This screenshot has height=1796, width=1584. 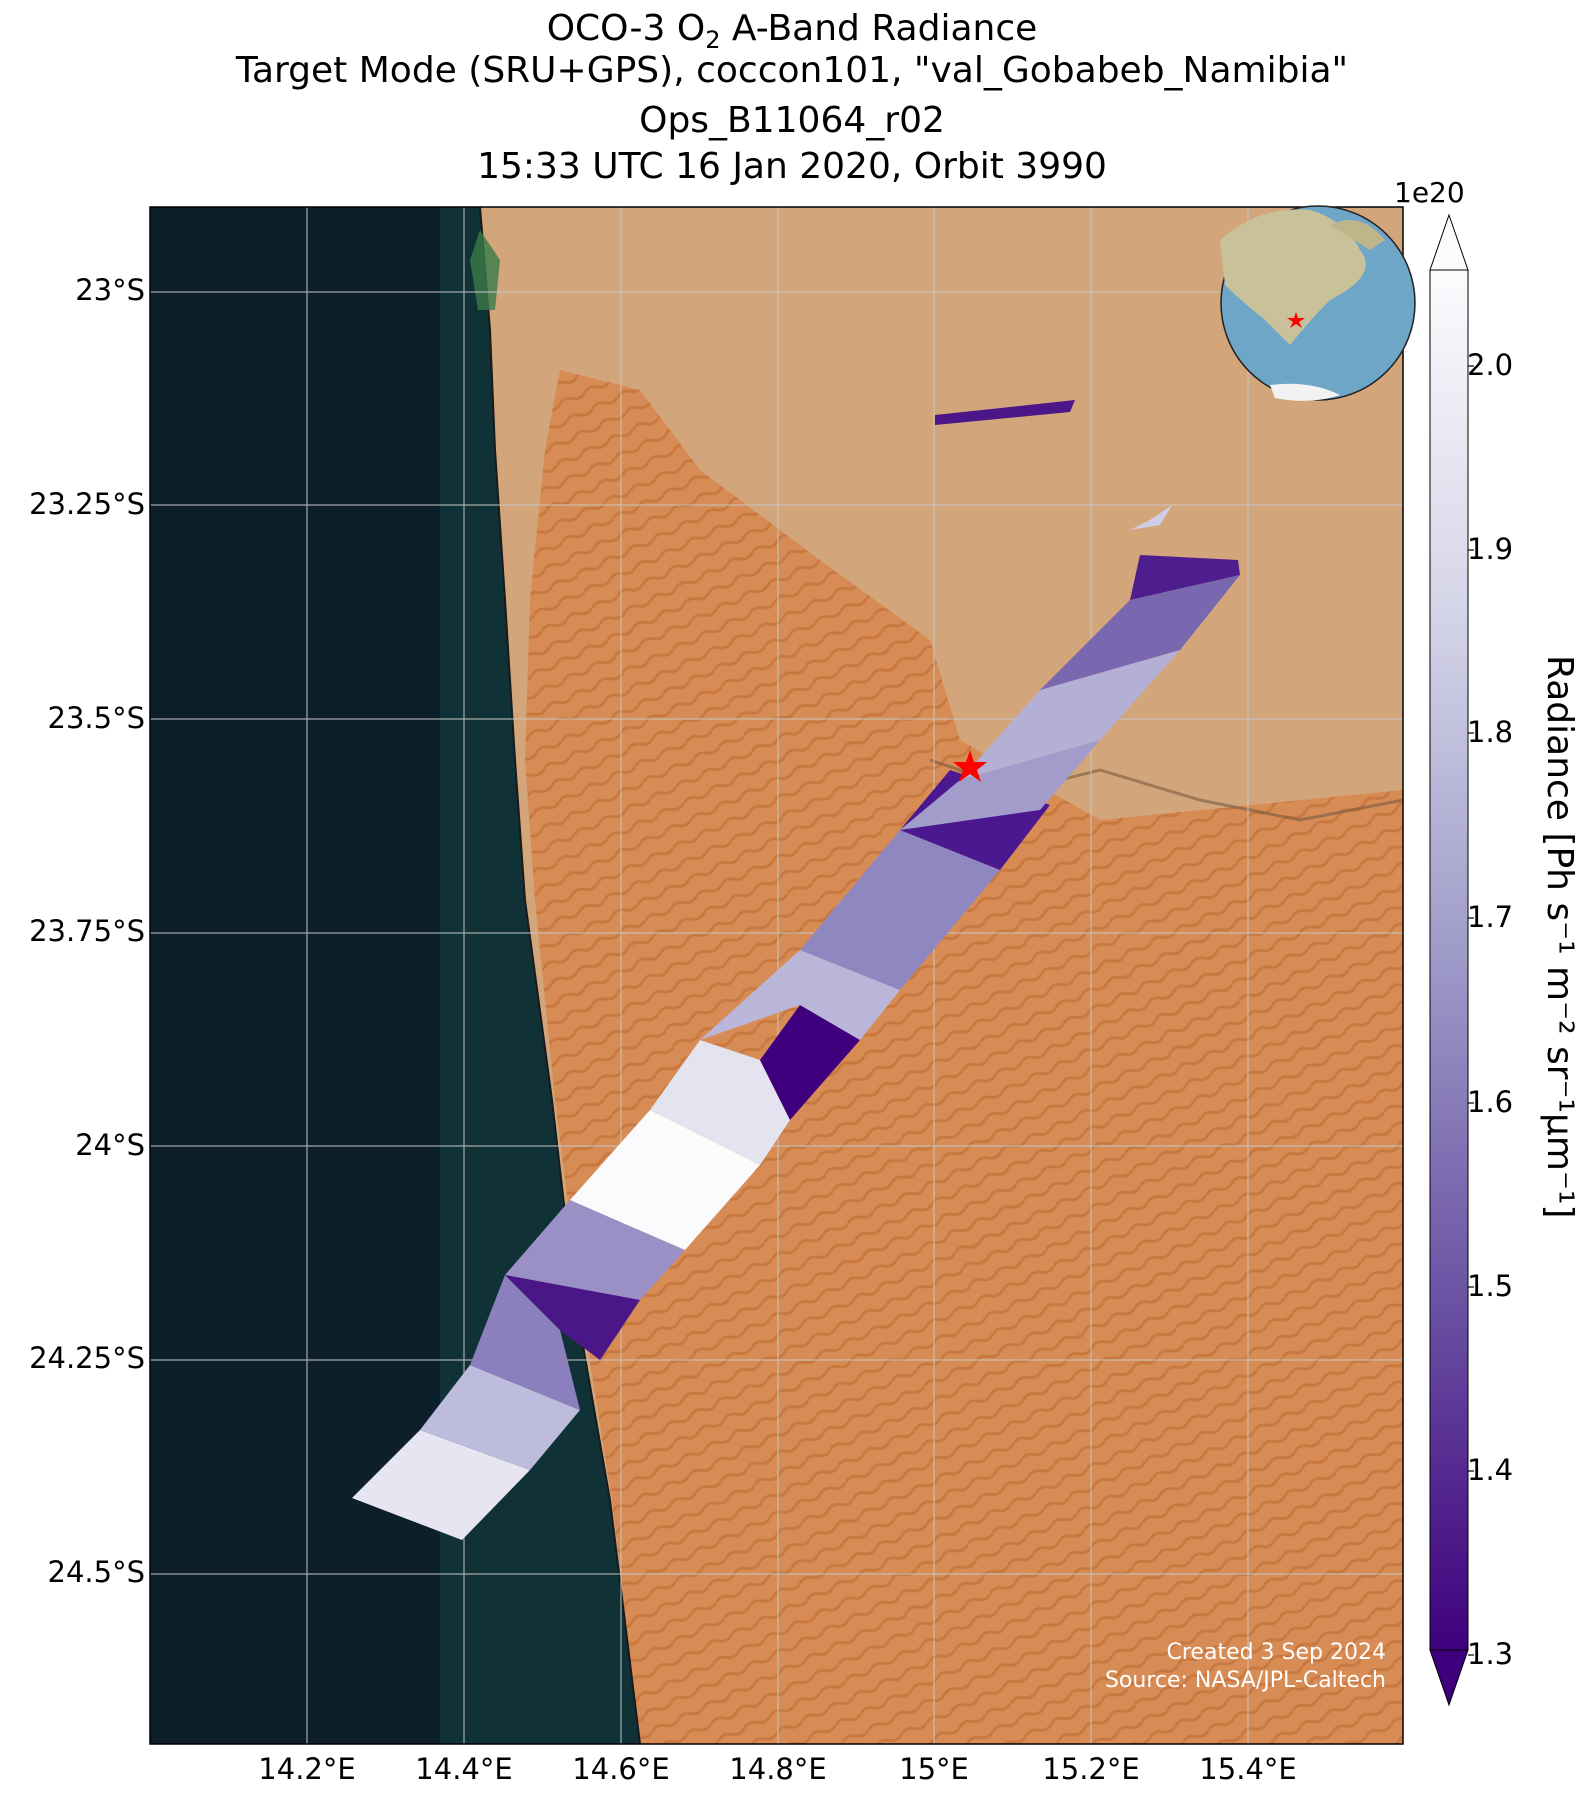 I want to click on lon-tick-label: 14.6°E, so click(x=621, y=1769).